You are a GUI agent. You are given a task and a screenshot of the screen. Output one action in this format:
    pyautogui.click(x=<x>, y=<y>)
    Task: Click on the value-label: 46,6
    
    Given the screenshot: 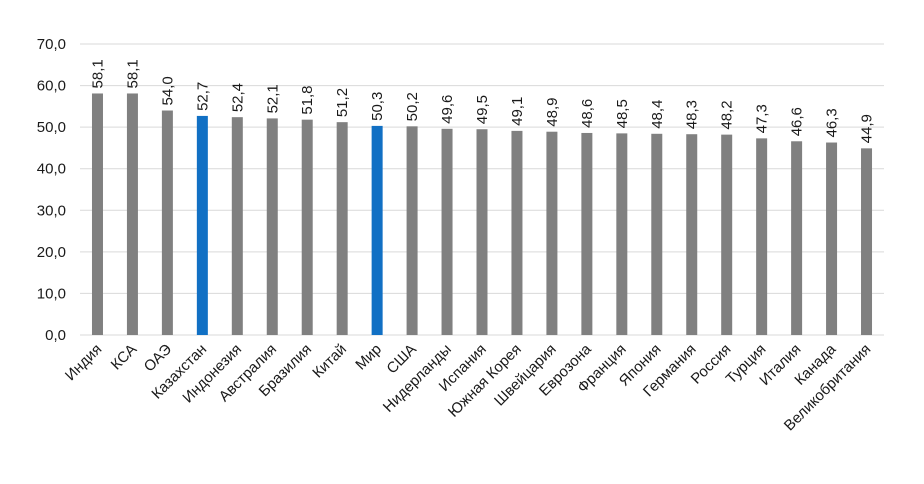 What is the action you would take?
    pyautogui.click(x=797, y=121)
    